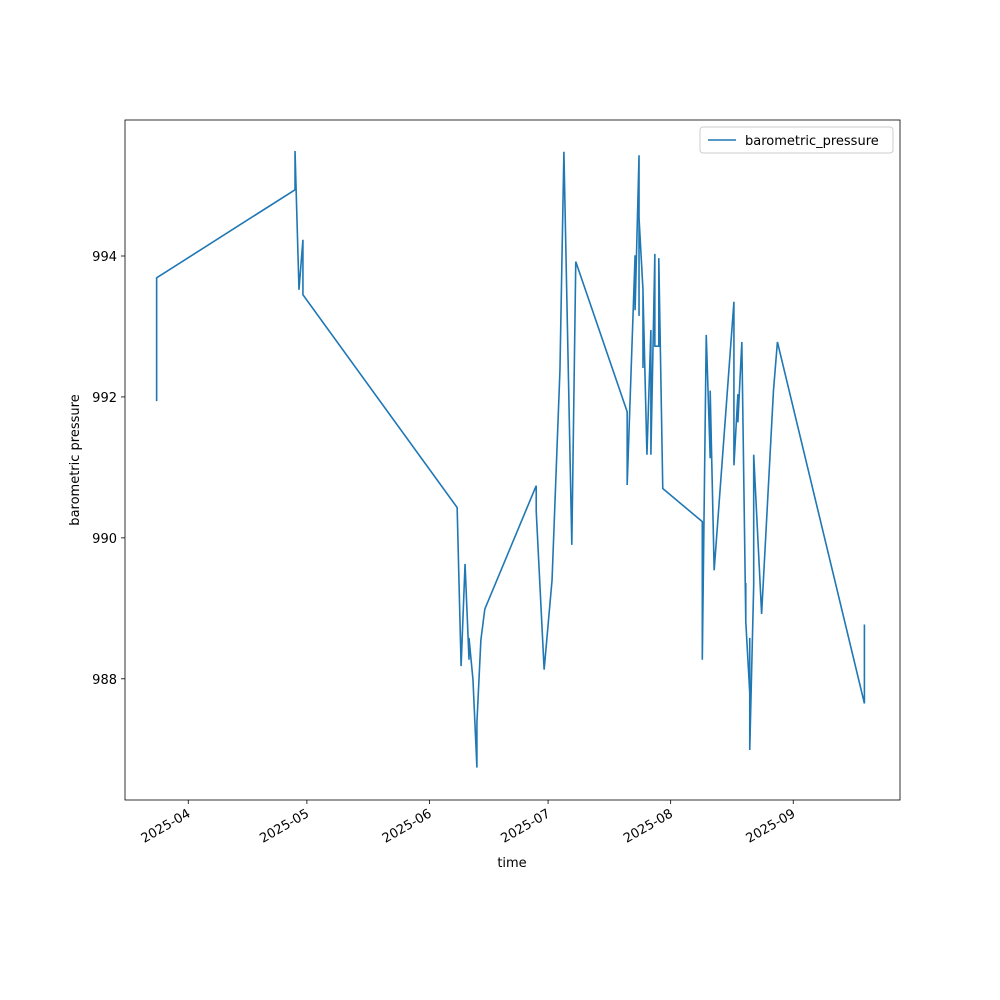 The width and height of the screenshot is (1000, 1000). What do you see at coordinates (104, 257) in the screenshot?
I see `y-tick-label: 994` at bounding box center [104, 257].